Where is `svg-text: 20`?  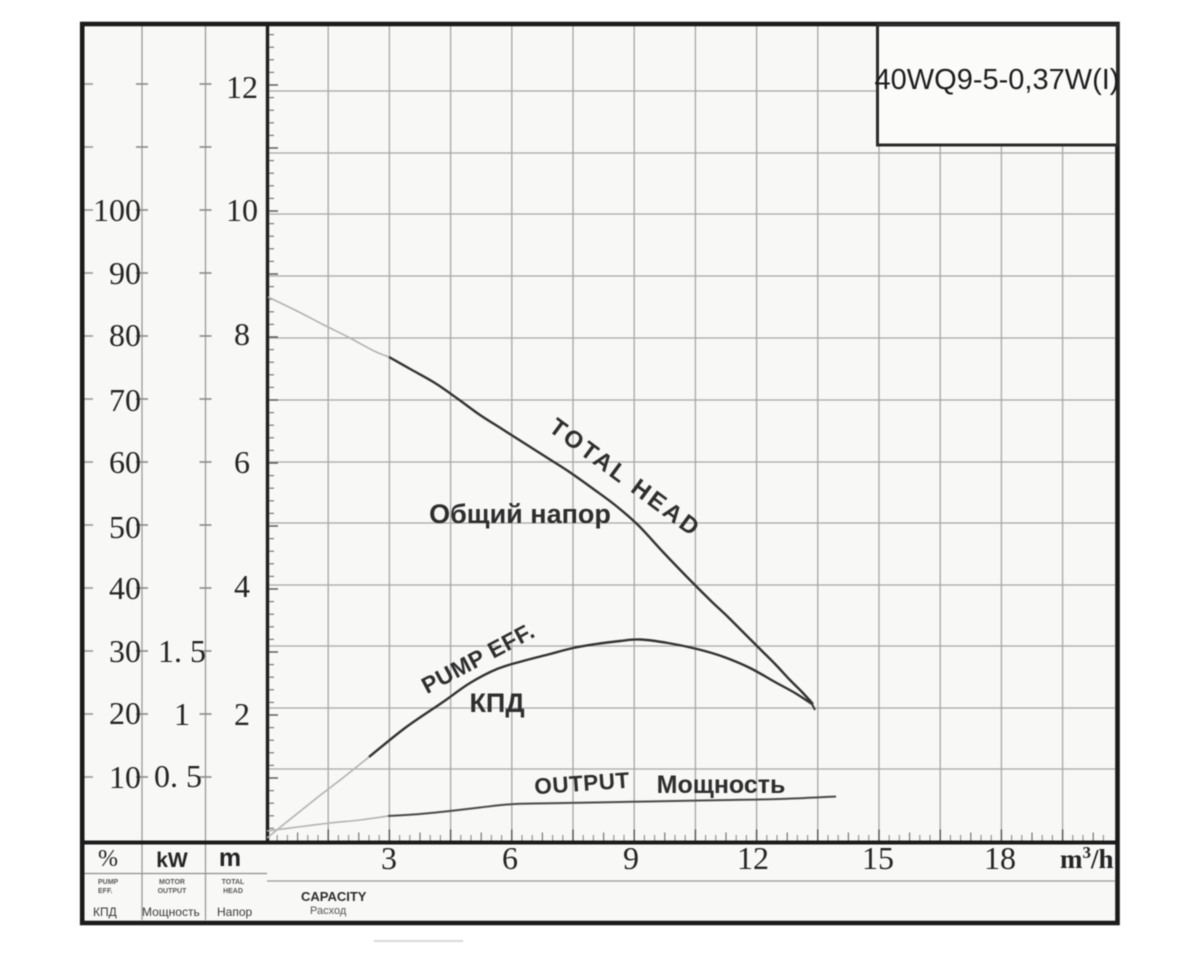 svg-text: 20 is located at coordinates (125, 713).